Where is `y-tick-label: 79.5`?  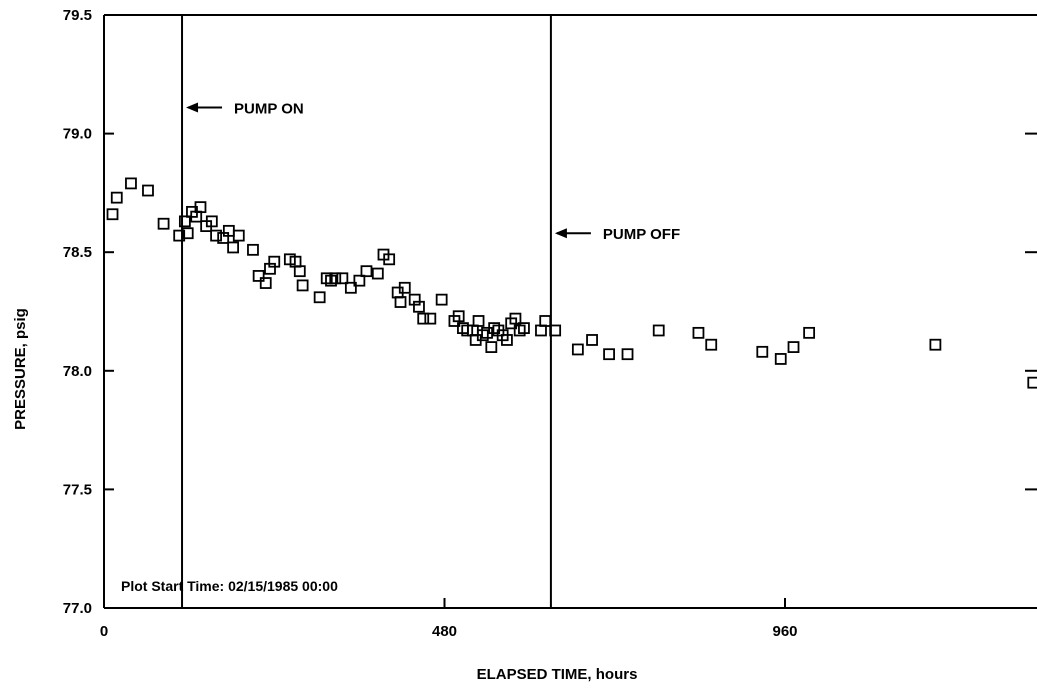
y-tick-label: 79.5 is located at coordinates (77, 15).